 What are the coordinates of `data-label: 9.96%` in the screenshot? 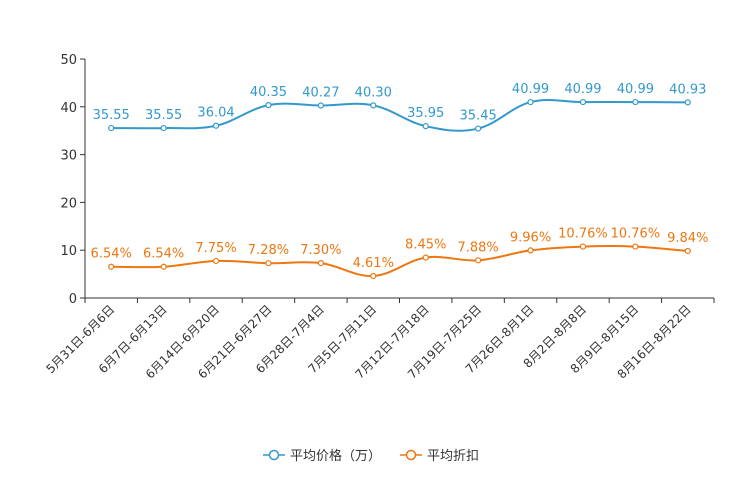 It's located at (530, 237).